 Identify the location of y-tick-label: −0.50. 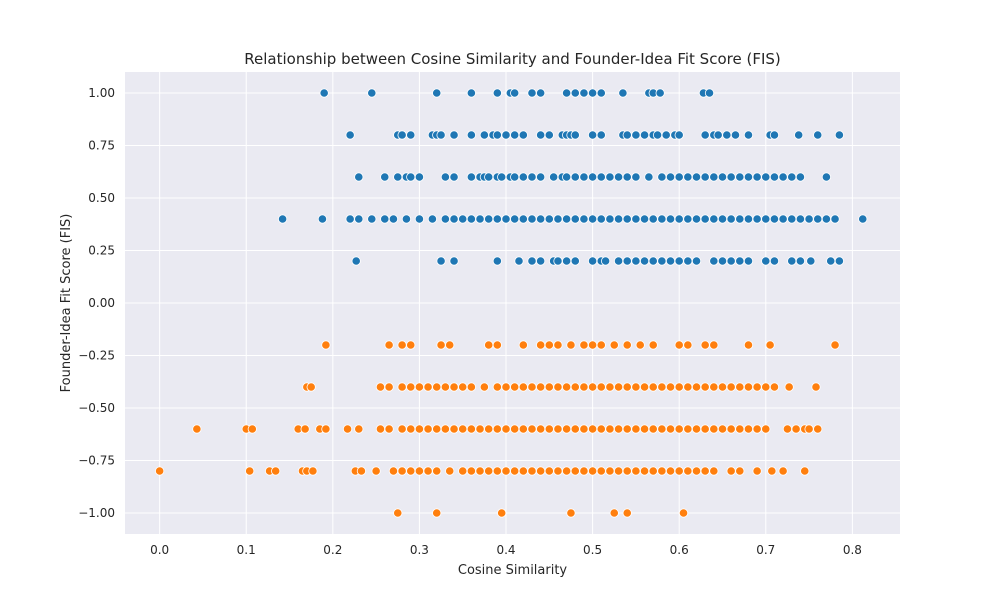
(96, 408).